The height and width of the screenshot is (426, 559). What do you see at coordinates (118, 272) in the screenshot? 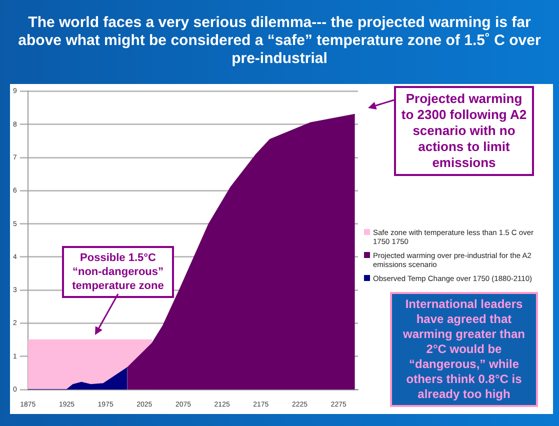
I see `annotation: Possible 1.5°C “non-dangerous” temperature zone` at bounding box center [118, 272].